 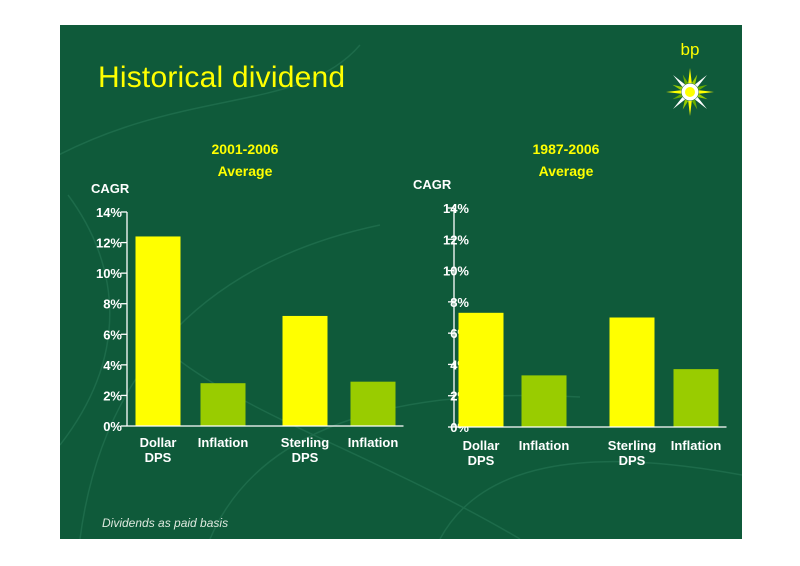 What do you see at coordinates (245, 149) in the screenshot?
I see `chart-title-line: 2001-2006` at bounding box center [245, 149].